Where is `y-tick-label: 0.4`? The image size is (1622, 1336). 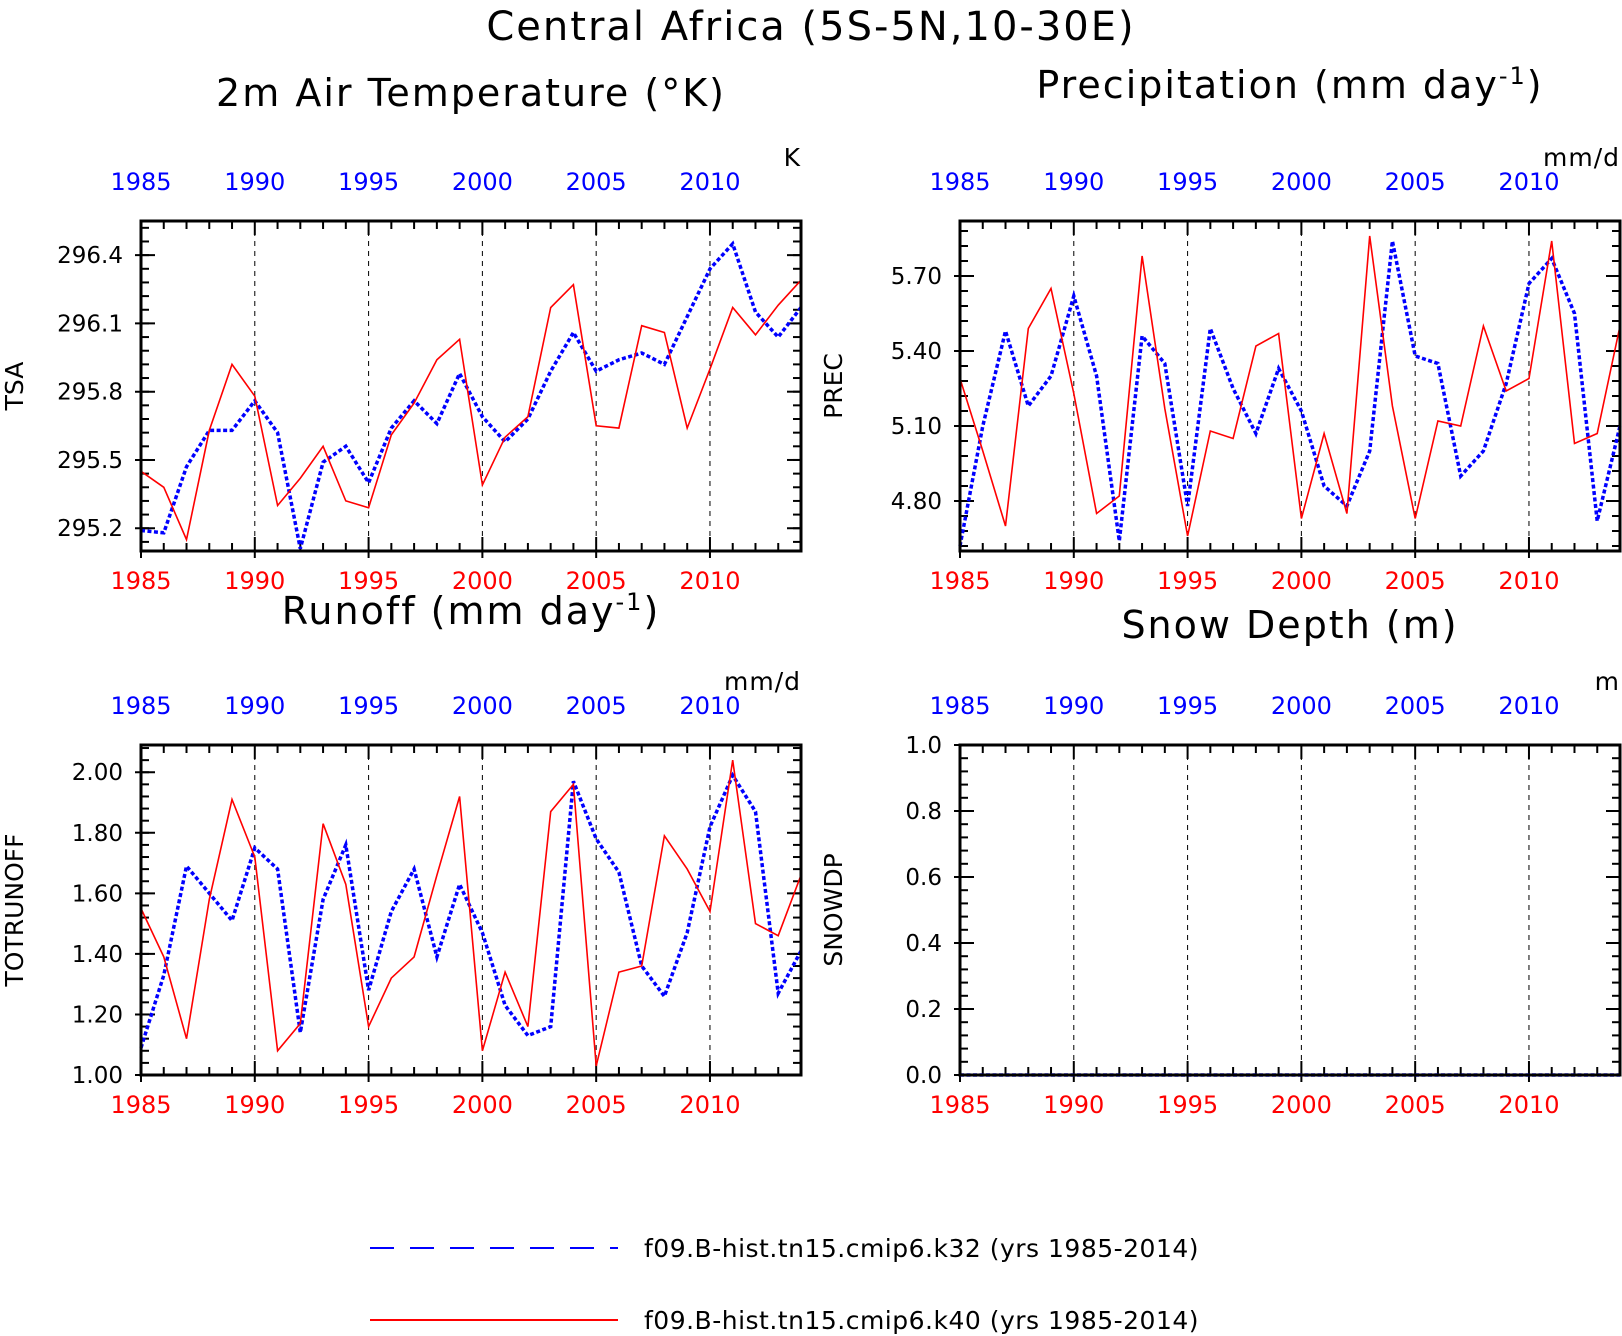 y-tick-label: 0.4 is located at coordinates (923, 944).